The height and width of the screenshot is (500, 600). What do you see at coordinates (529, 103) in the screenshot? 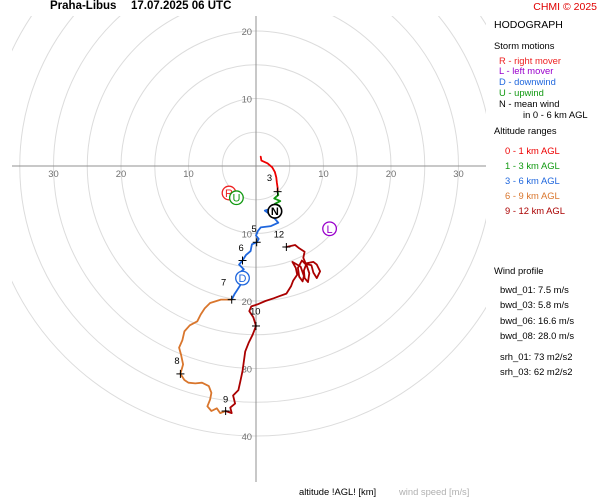
I see `legend-mean-wind: N - mean wind` at bounding box center [529, 103].